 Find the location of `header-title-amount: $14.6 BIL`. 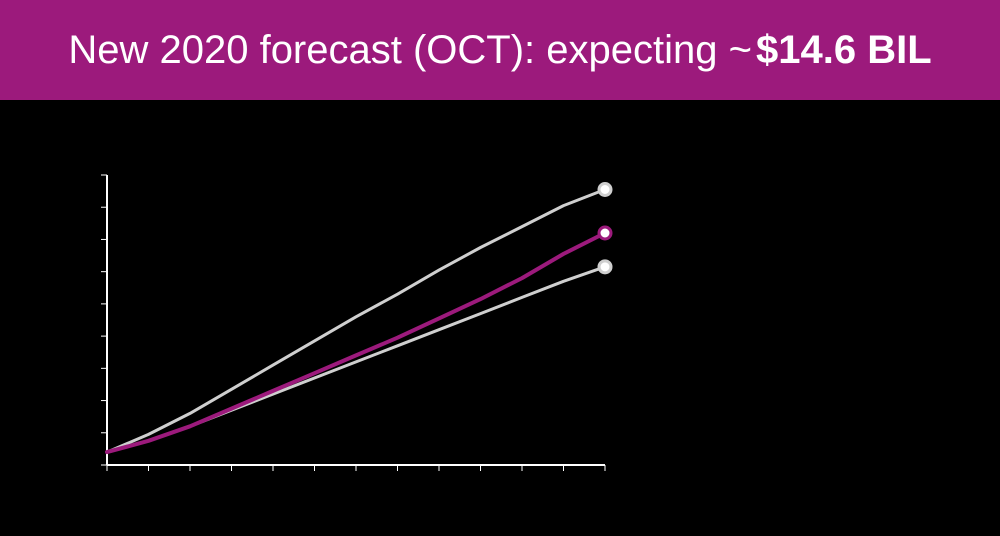

header-title-amount: $14.6 BIL is located at coordinates (843, 49).